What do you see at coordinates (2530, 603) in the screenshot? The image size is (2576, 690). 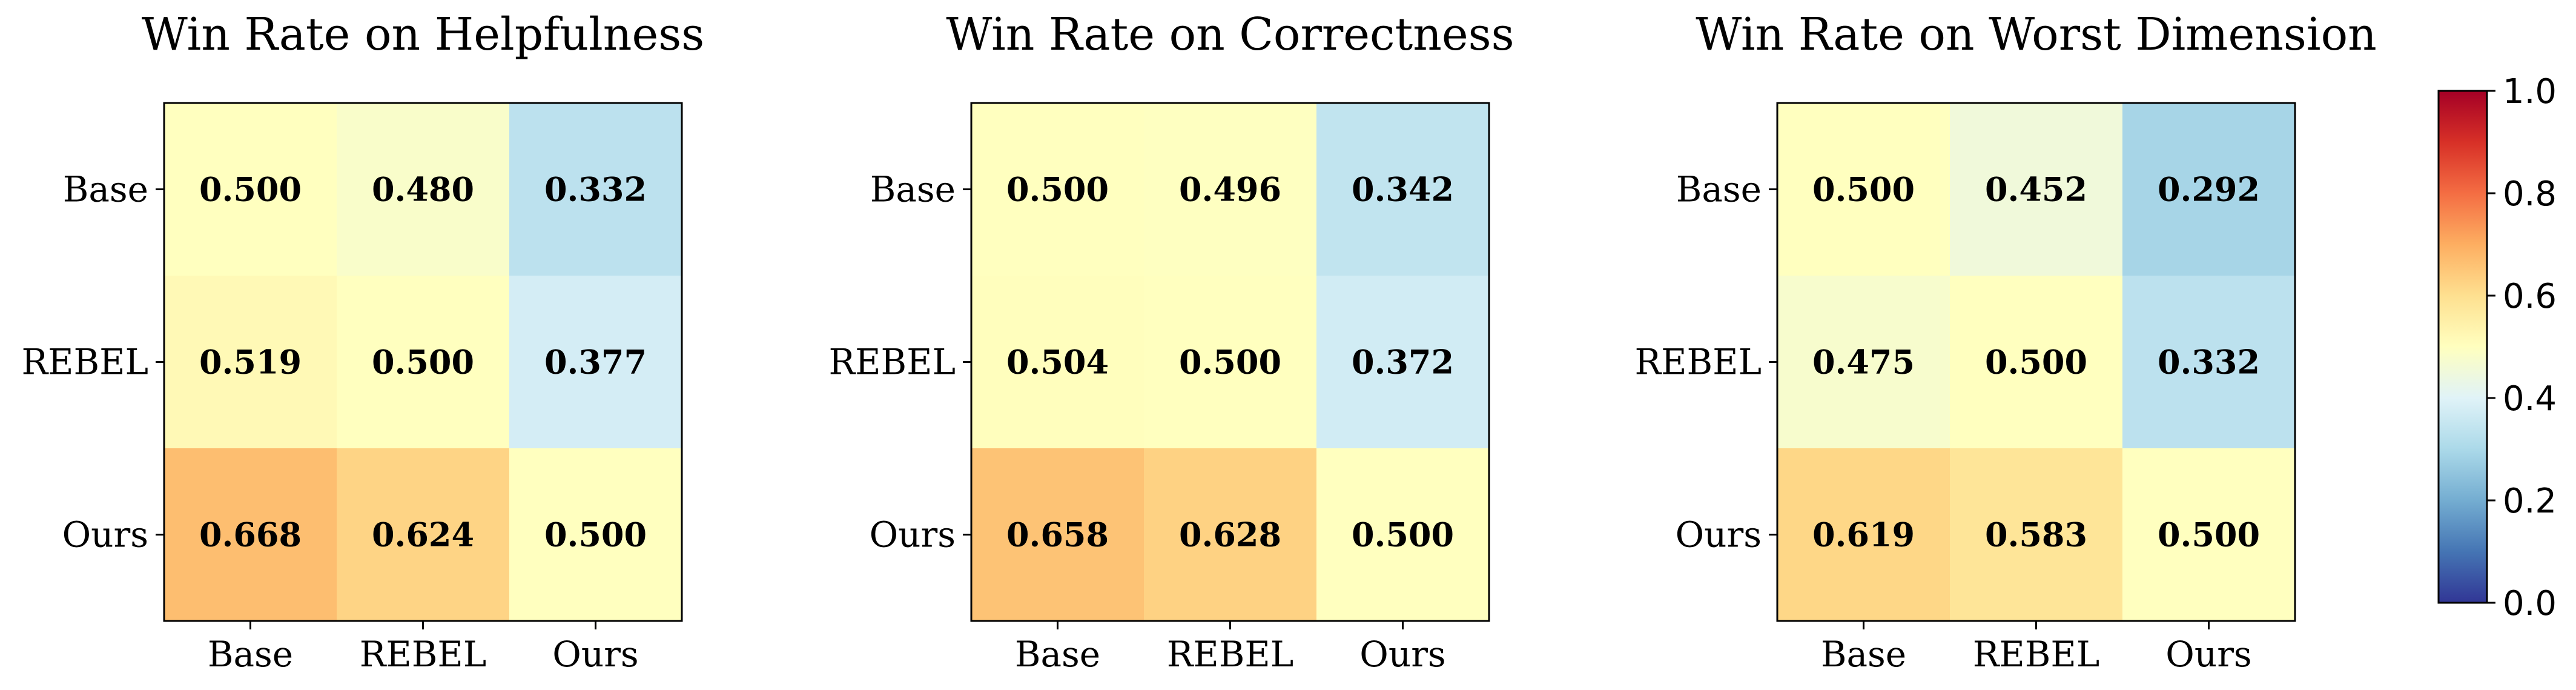 I see `colorbar-tick-label: 0.0` at bounding box center [2530, 603].